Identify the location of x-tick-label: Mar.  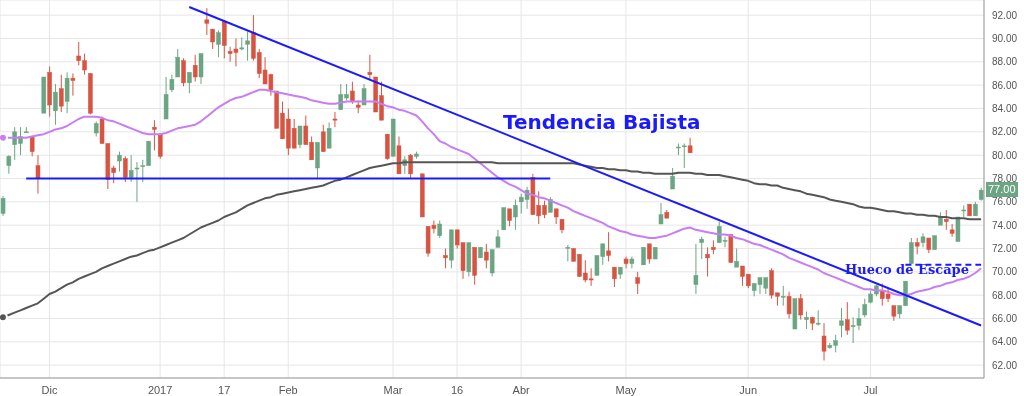
(393, 389).